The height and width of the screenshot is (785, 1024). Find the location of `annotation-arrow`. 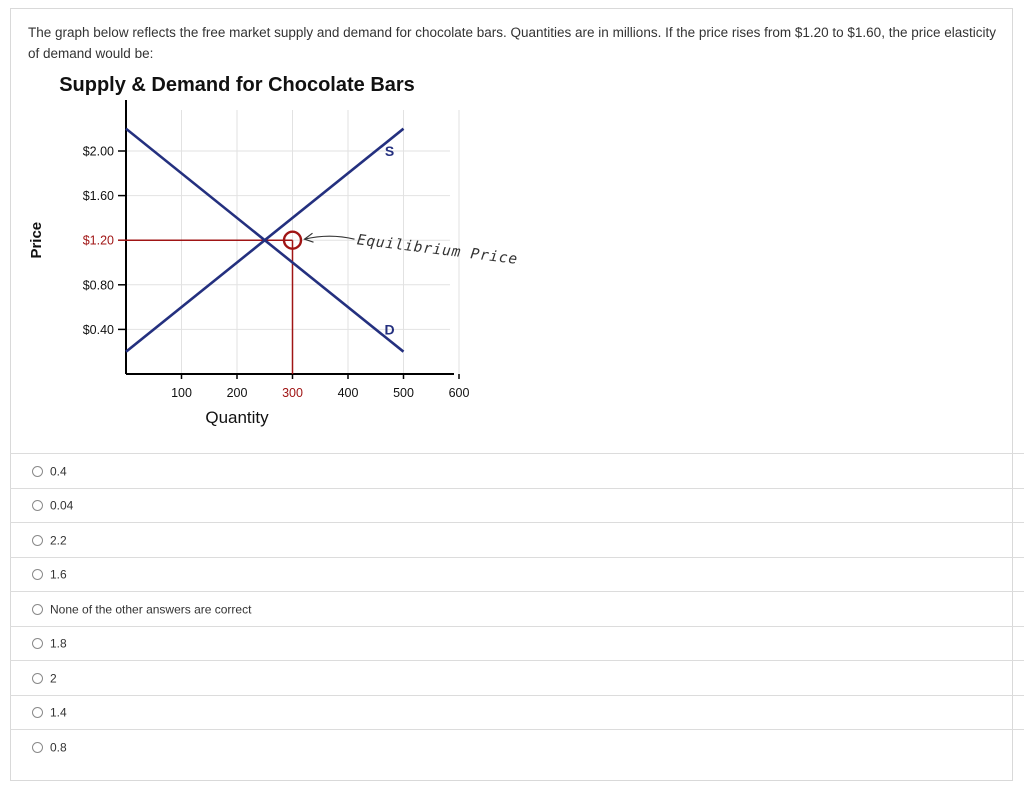

annotation-arrow is located at coordinates (329, 237).